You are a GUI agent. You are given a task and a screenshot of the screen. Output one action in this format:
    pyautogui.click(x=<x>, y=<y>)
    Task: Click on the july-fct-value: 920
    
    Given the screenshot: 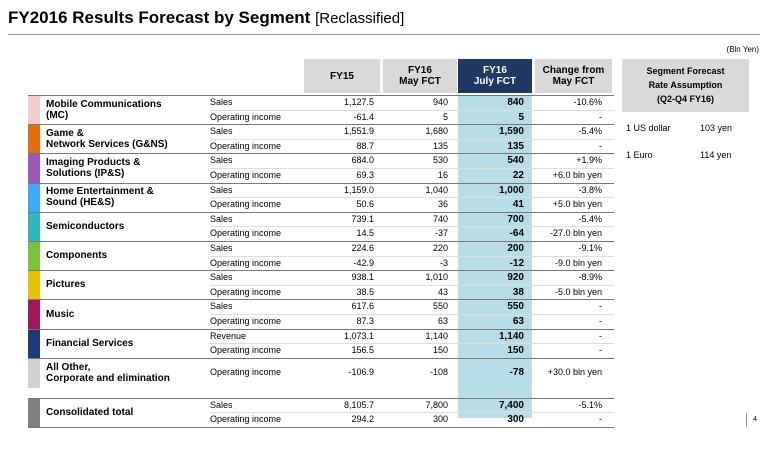 What is the action you would take?
    pyautogui.click(x=515, y=278)
    